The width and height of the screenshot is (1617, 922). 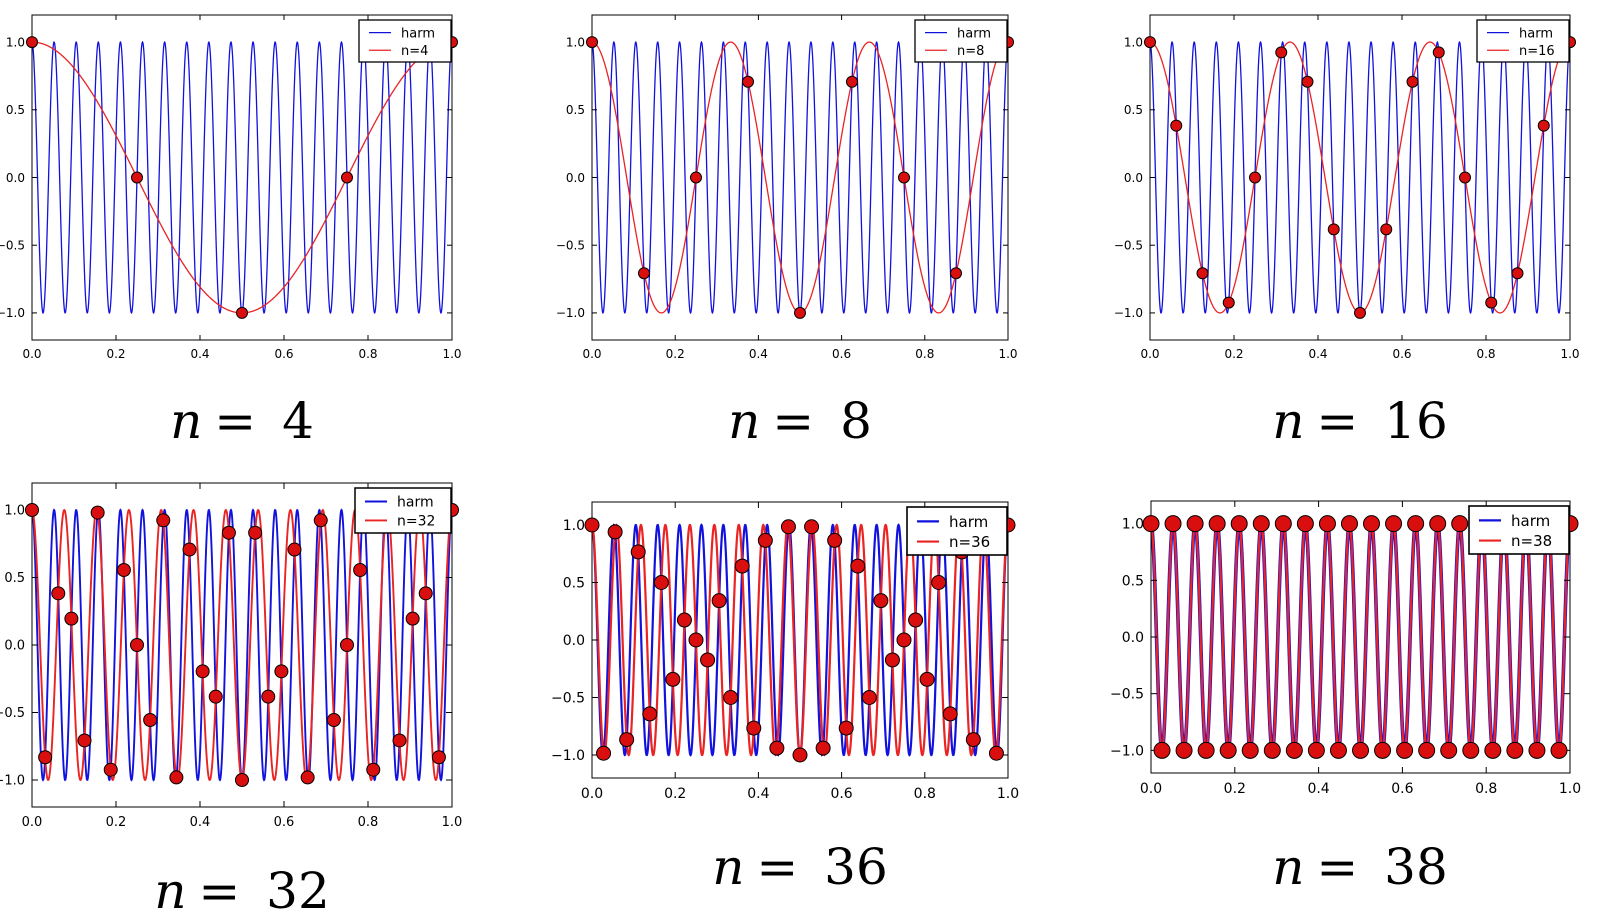 What do you see at coordinates (744, 421) in the screenshot?
I see `caption-variable: n` at bounding box center [744, 421].